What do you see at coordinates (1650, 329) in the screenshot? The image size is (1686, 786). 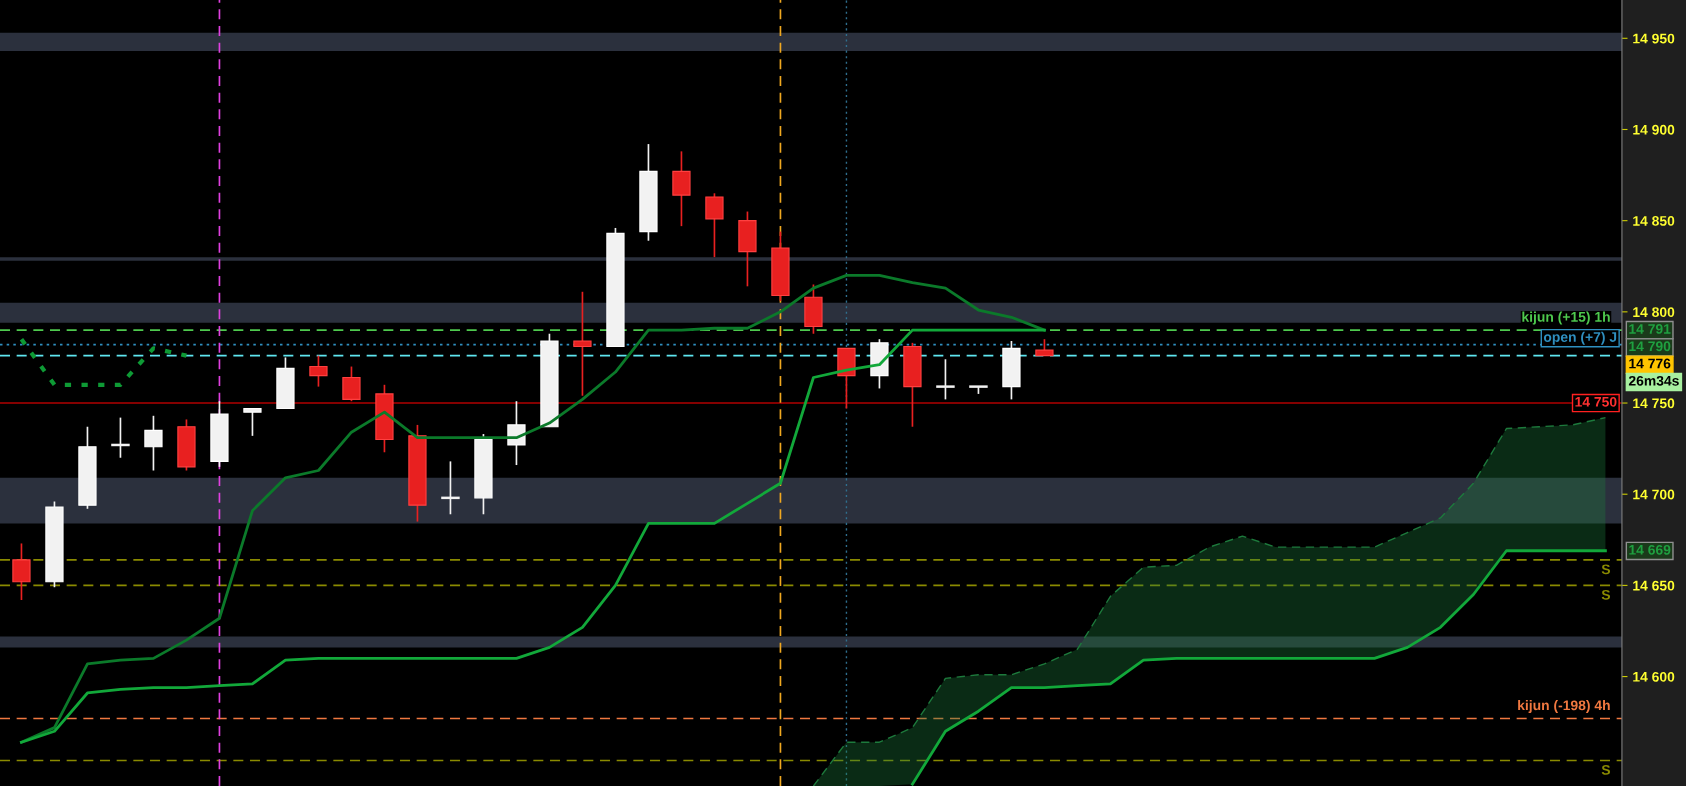 I see `text: 14 791` at bounding box center [1650, 329].